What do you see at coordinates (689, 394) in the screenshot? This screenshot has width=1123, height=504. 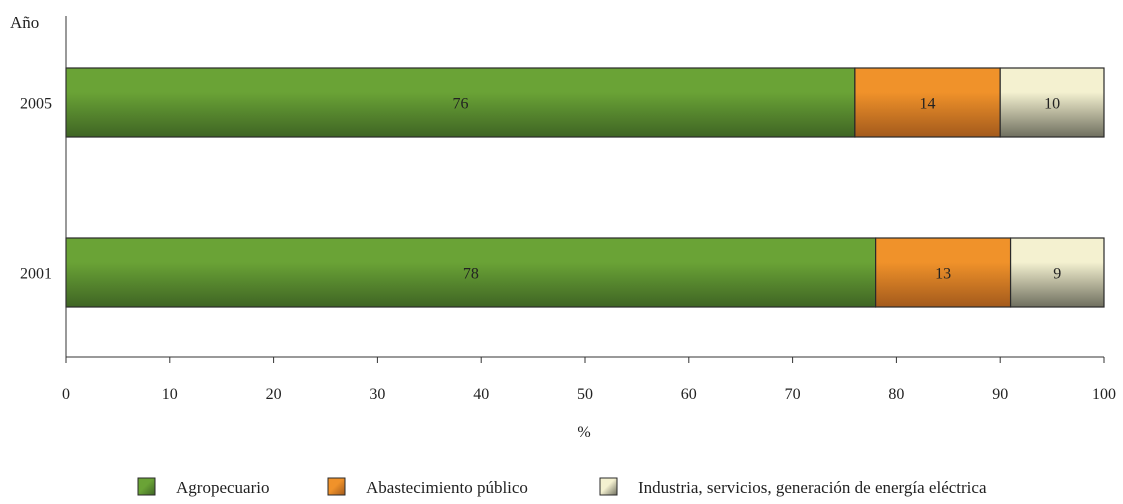 I see `x-tick-label-60: 60` at bounding box center [689, 394].